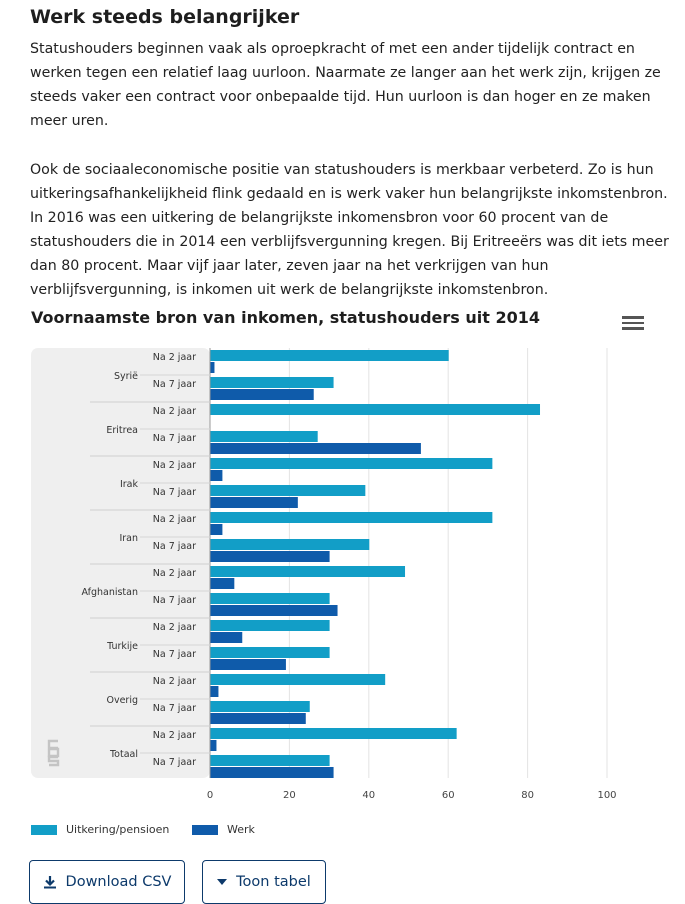 Image resolution: width=685 pixels, height=904 pixels. I want to click on legend-label: Werk, so click(241, 829).